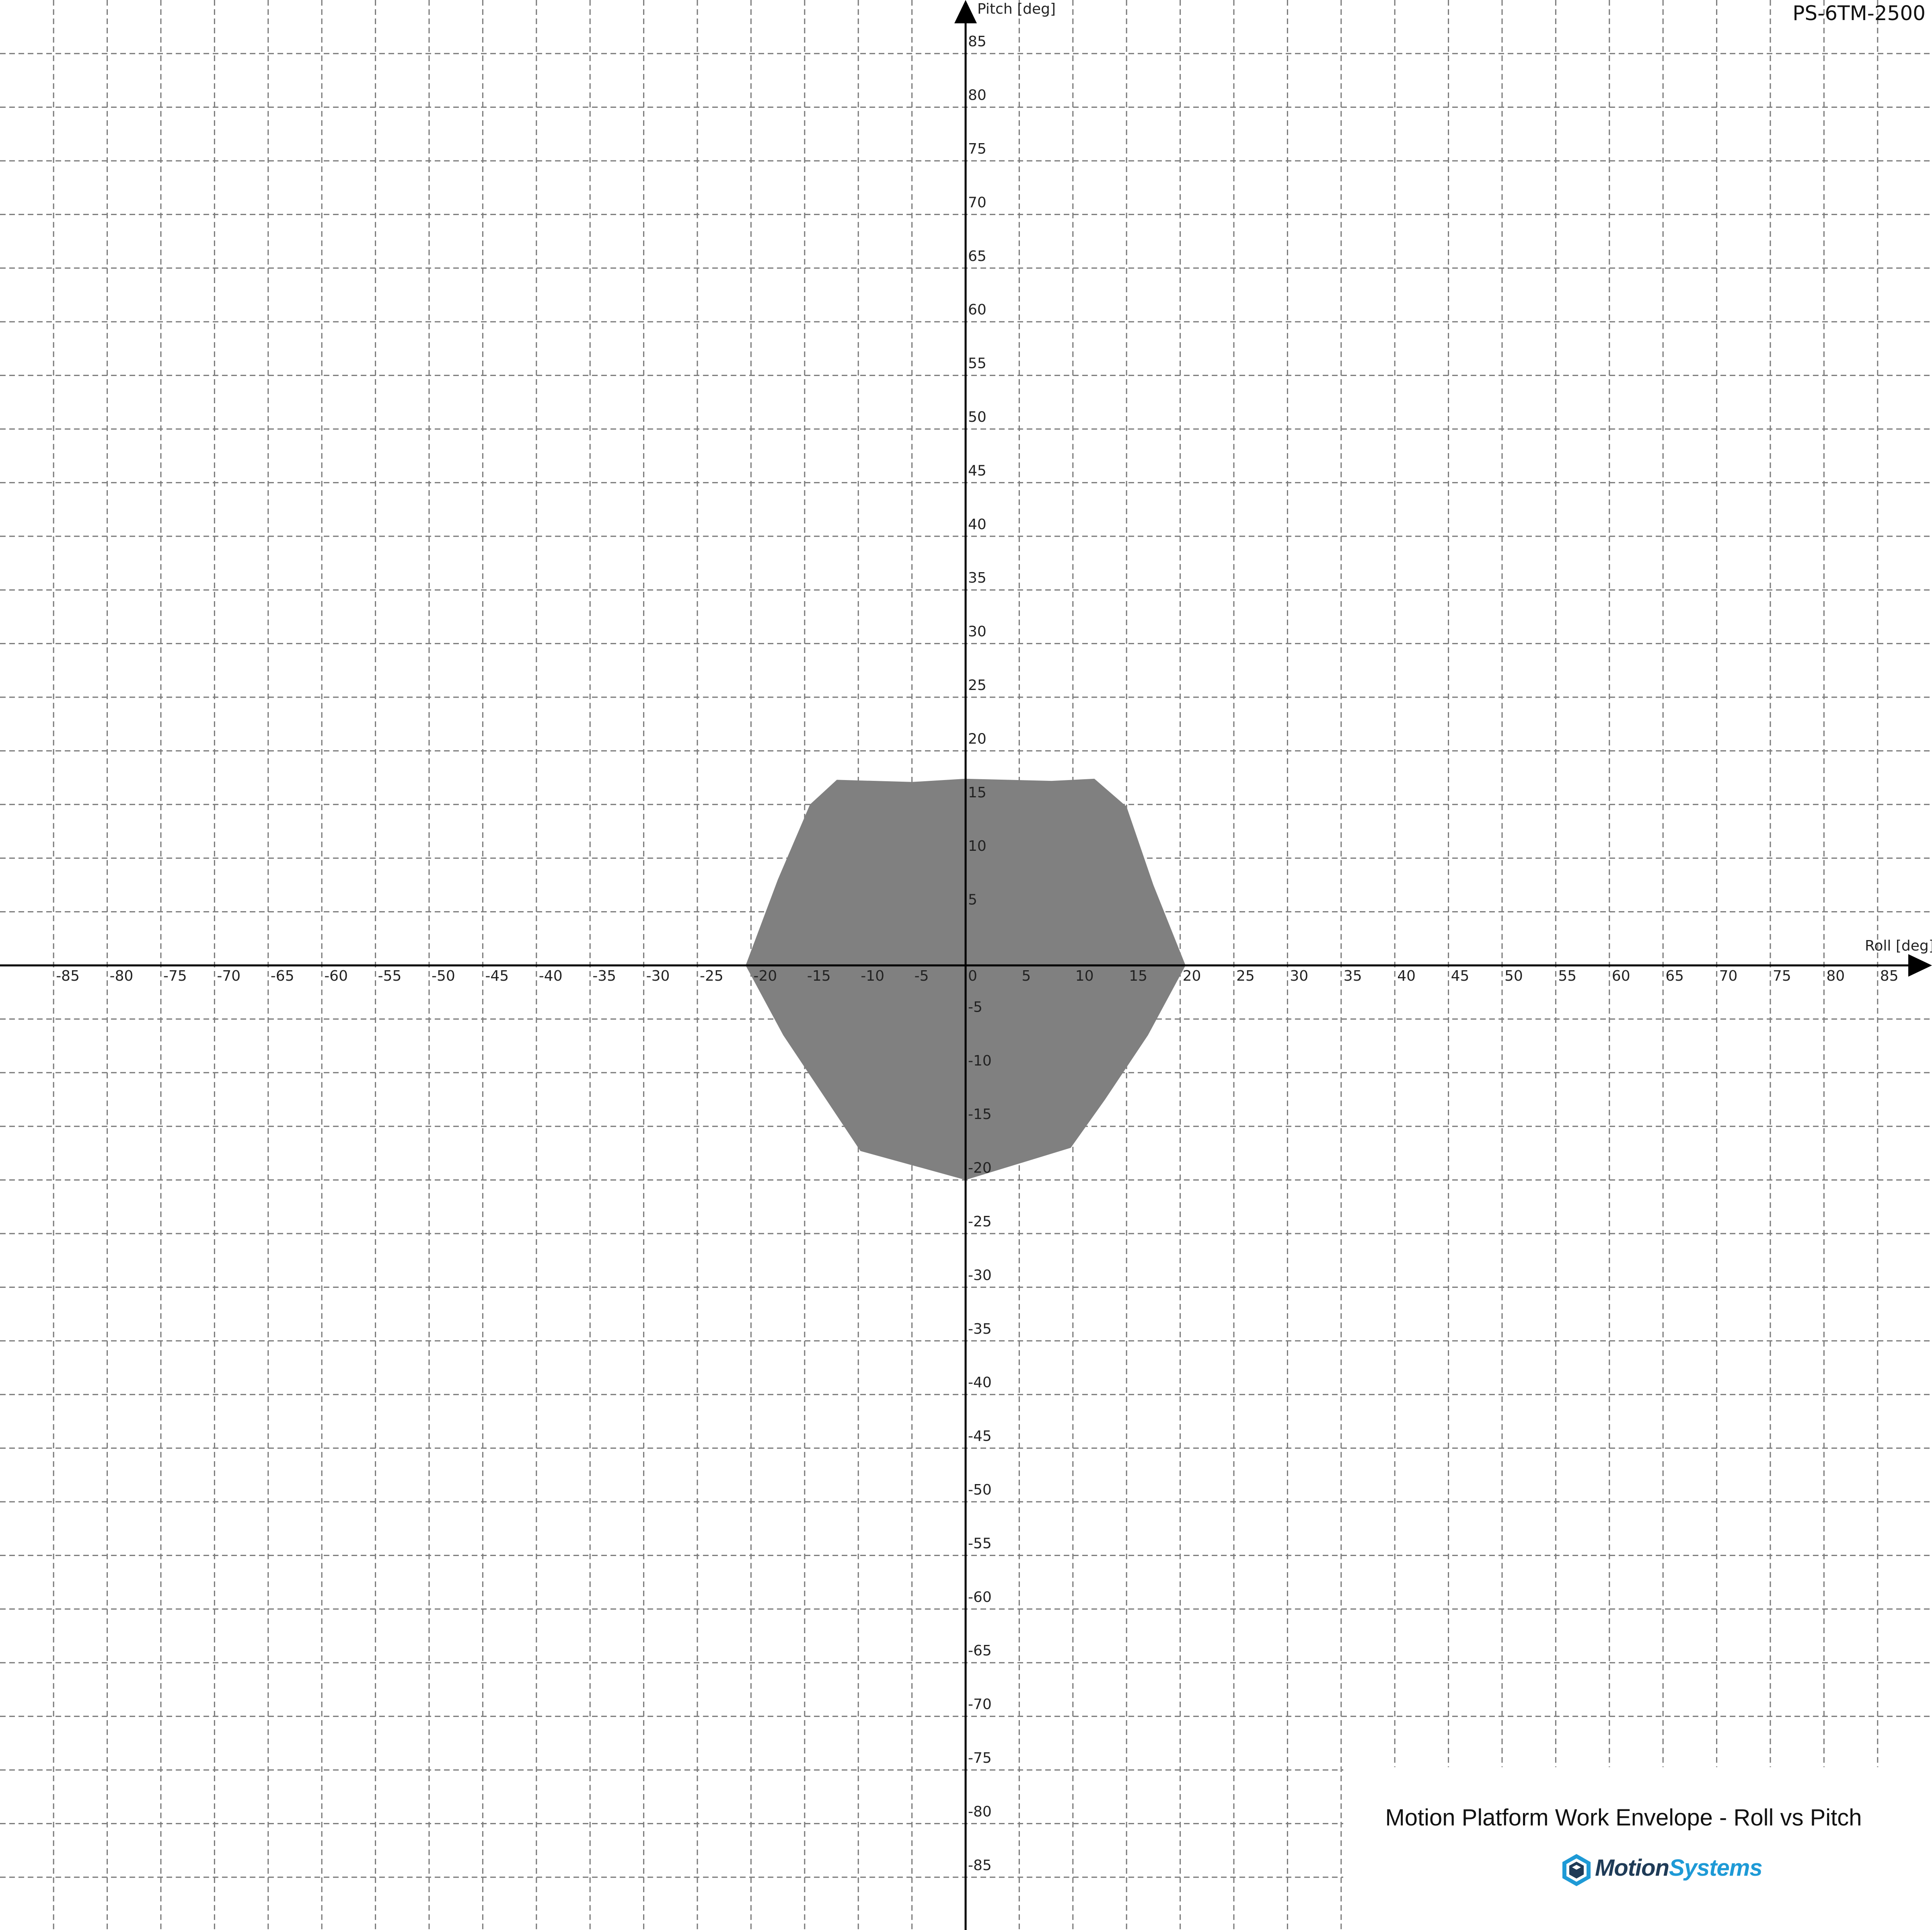  What do you see at coordinates (980, 1382) in the screenshot?
I see `y-tick-label: -40` at bounding box center [980, 1382].